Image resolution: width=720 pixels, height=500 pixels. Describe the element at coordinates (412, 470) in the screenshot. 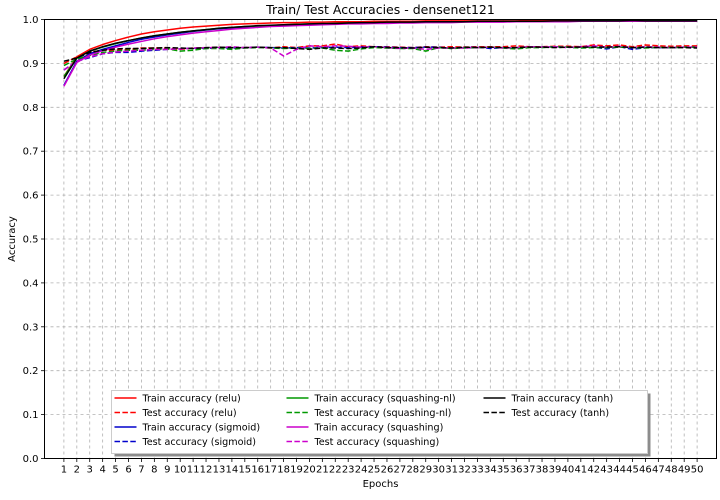

I see `x-tick-label: 28` at that location.